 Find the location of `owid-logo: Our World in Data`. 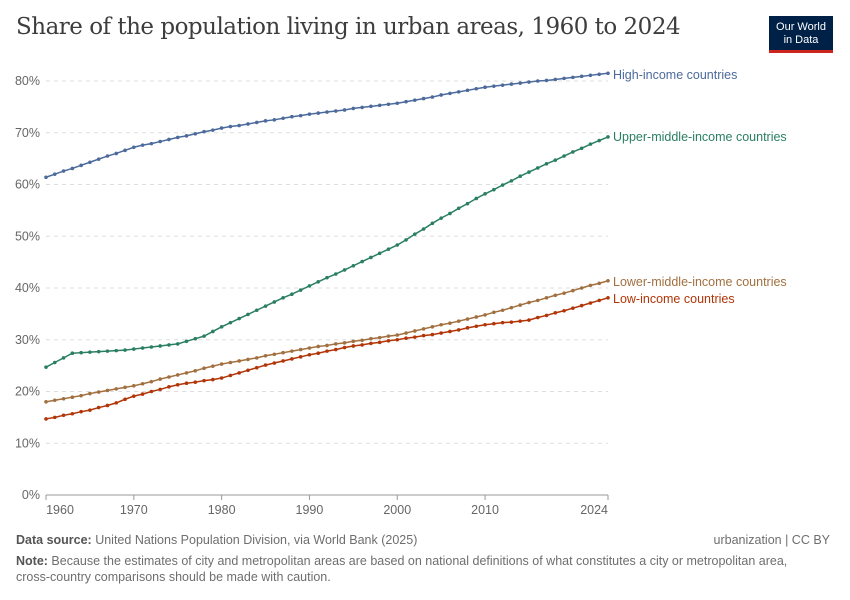

owid-logo: Our World in Data is located at coordinates (801, 34).